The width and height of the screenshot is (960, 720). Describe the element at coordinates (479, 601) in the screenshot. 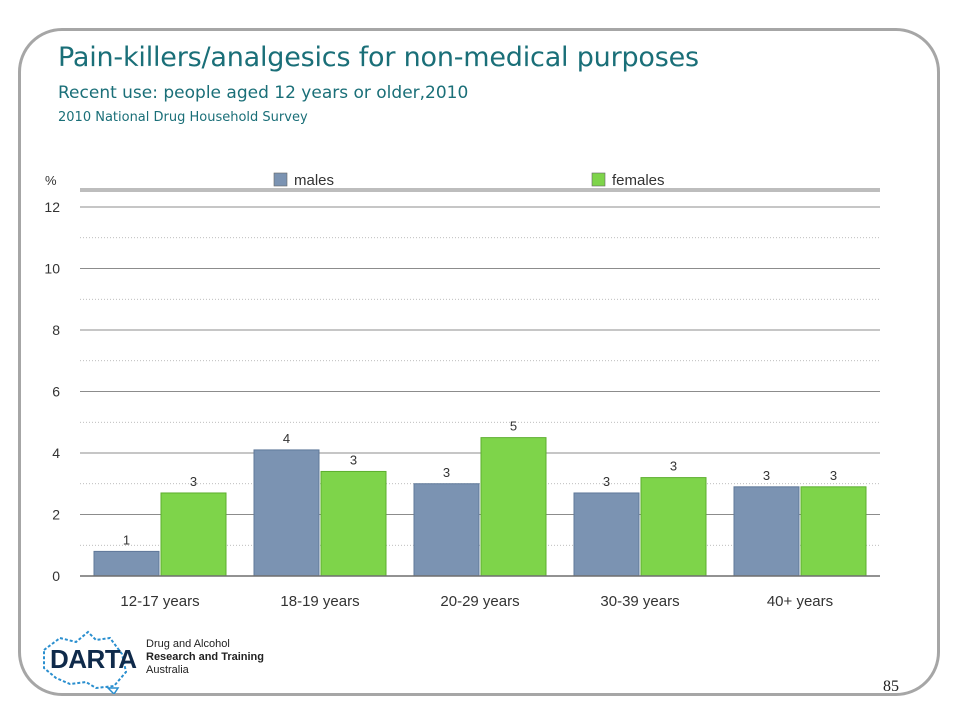

I see `x-tick-label: 20-29 years` at that location.